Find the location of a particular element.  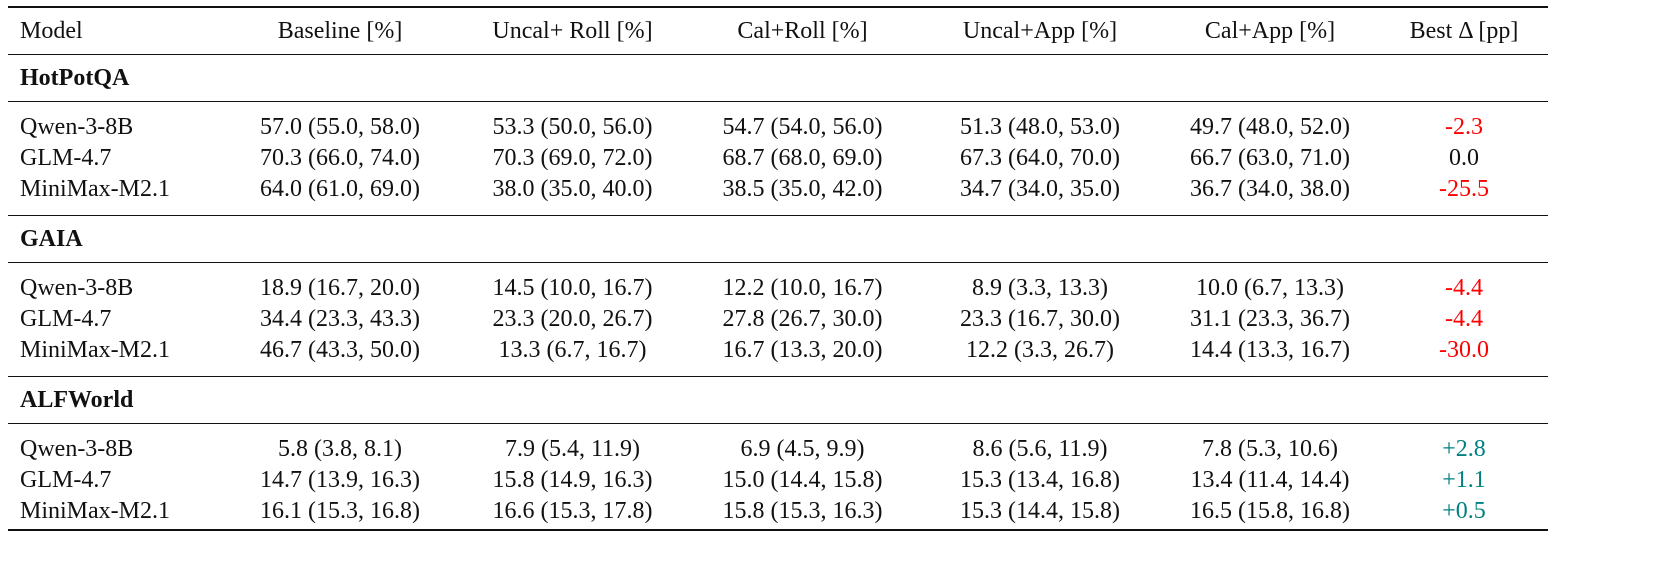

value-cell: 70.3 (69.0, 72.0) is located at coordinates (572, 158).